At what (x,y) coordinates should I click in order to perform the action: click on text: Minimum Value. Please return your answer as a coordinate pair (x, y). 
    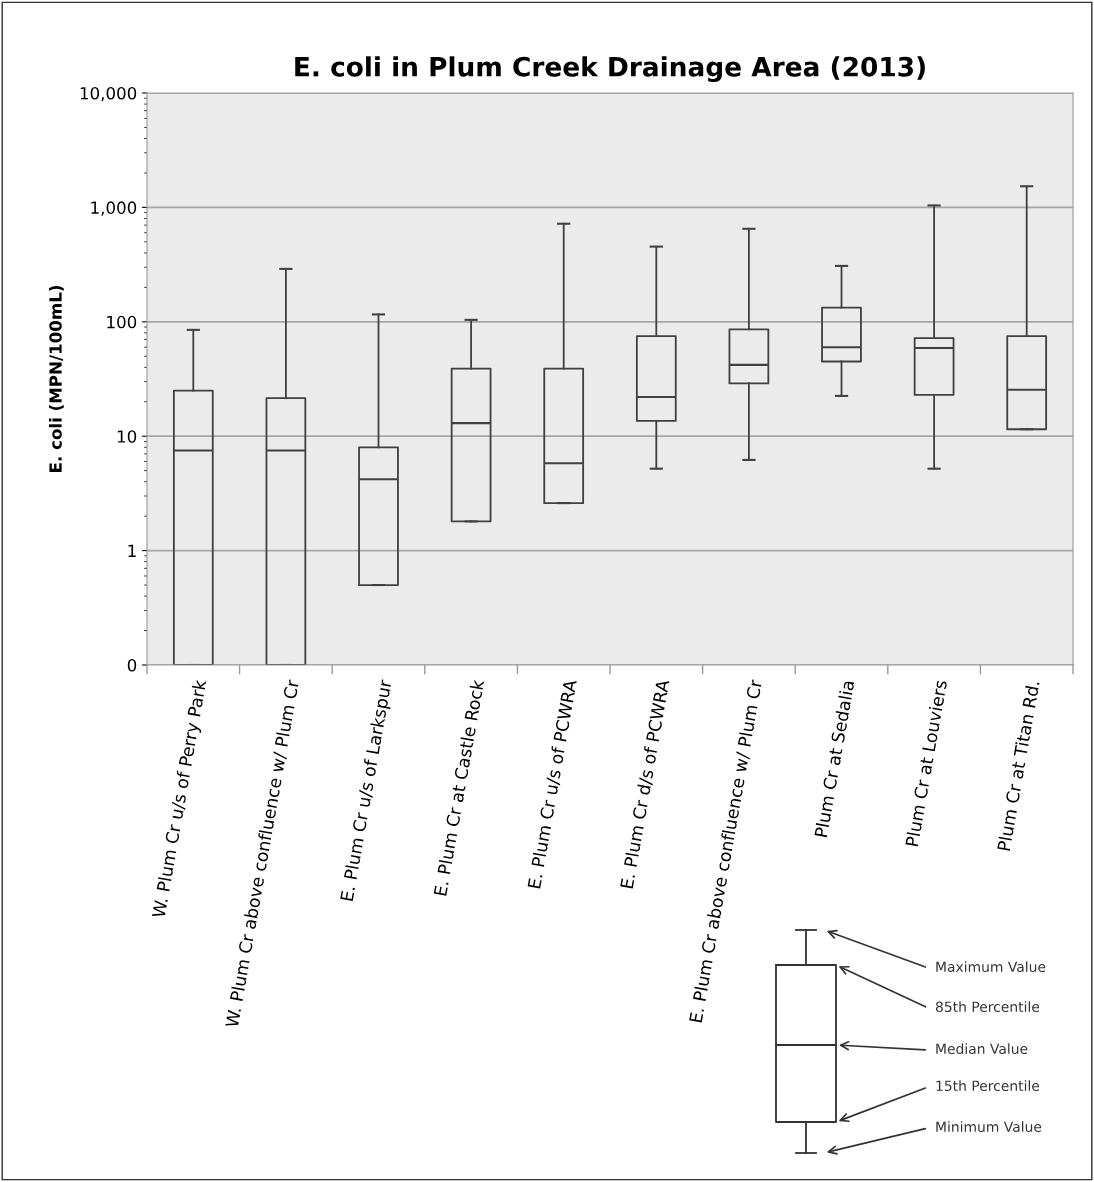
    Looking at the image, I should click on (989, 1127).